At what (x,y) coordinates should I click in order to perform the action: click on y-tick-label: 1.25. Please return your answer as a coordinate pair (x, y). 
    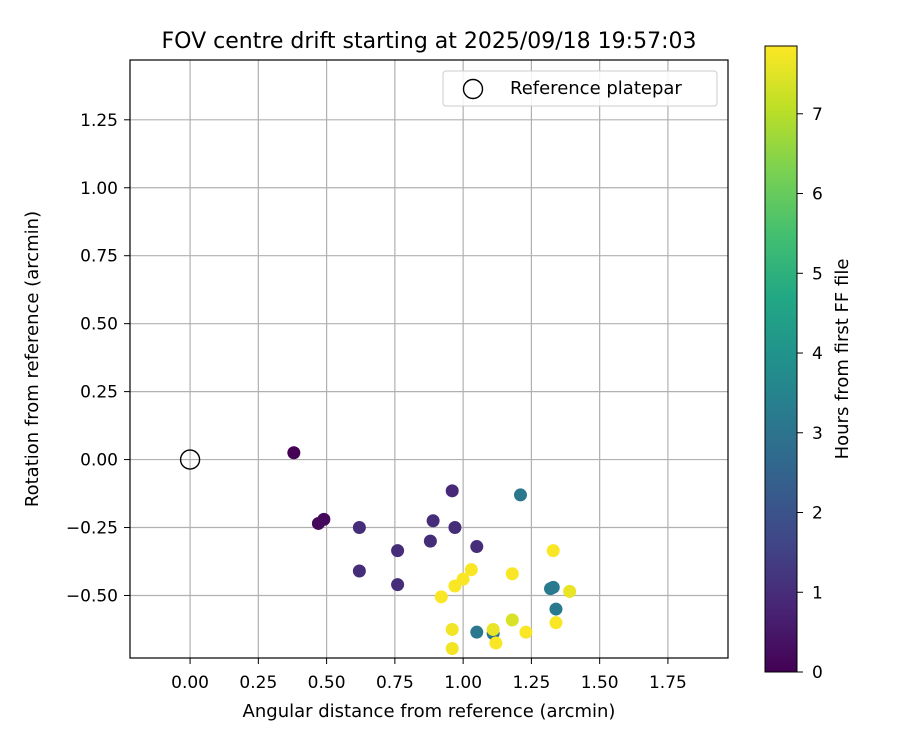
    Looking at the image, I should click on (99, 121).